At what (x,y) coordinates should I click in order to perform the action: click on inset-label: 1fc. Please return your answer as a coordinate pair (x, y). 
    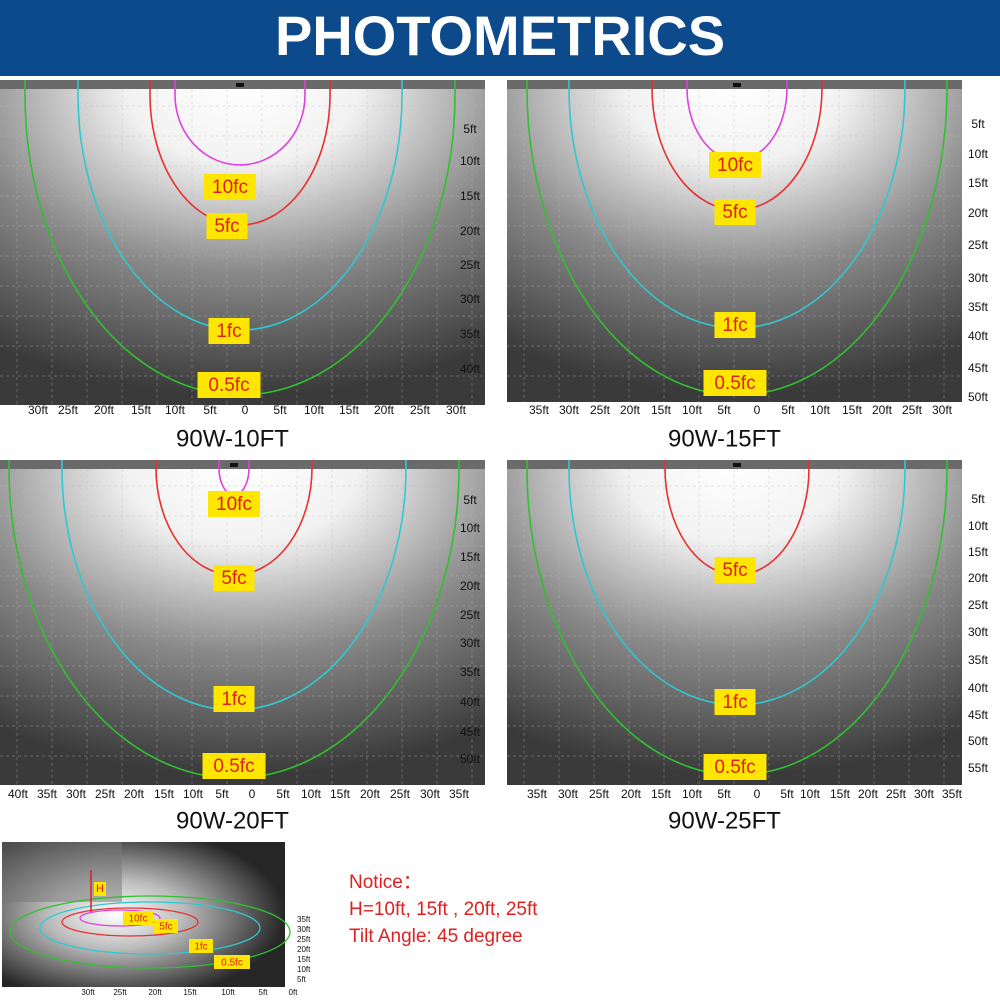
    Looking at the image, I should click on (200, 947).